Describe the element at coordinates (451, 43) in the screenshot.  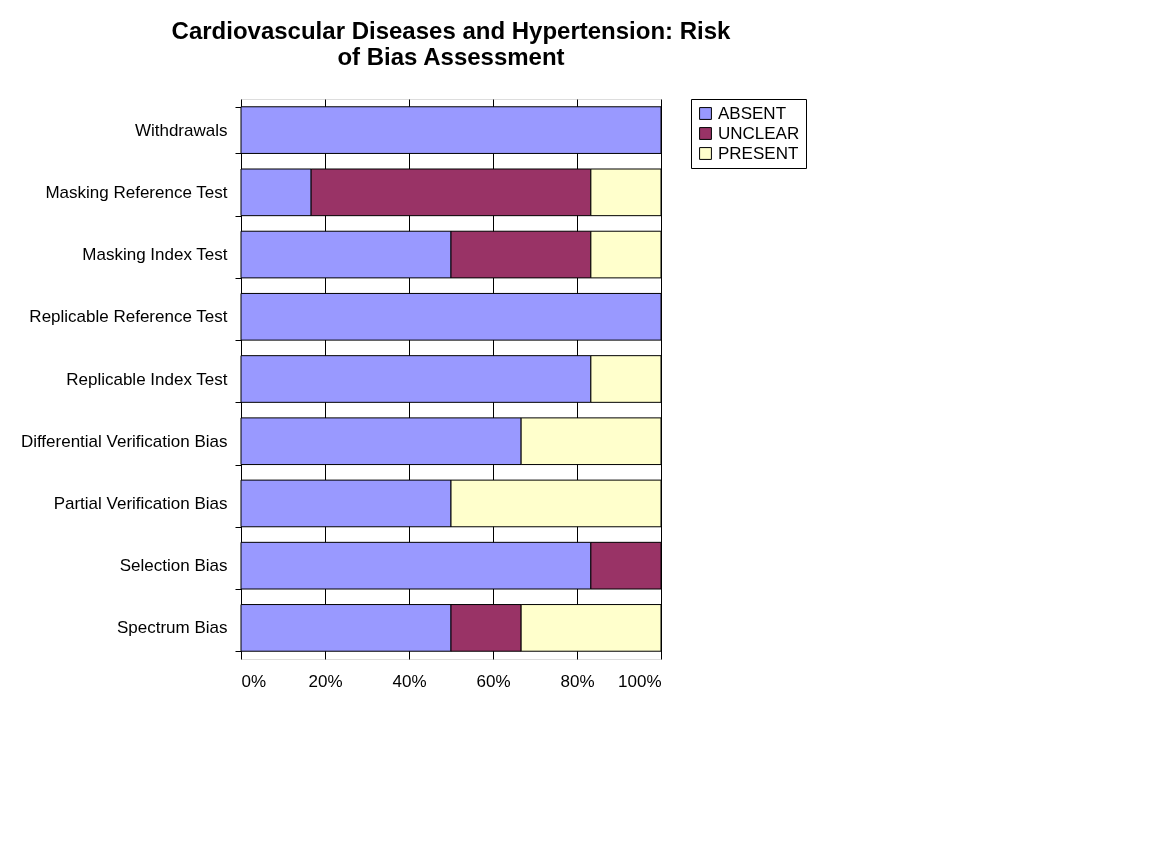
I see `chart-title: Cardiovascular Diseases and Hypertension: Risk of Bias Assessment` at that location.